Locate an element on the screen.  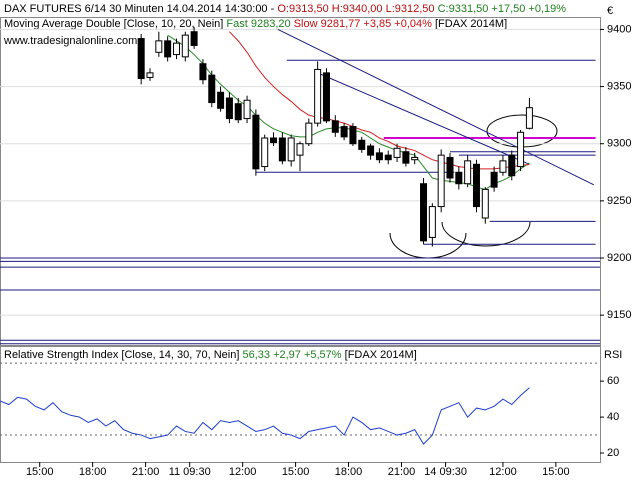
legend-value: 9283,20 is located at coordinates (271, 24).